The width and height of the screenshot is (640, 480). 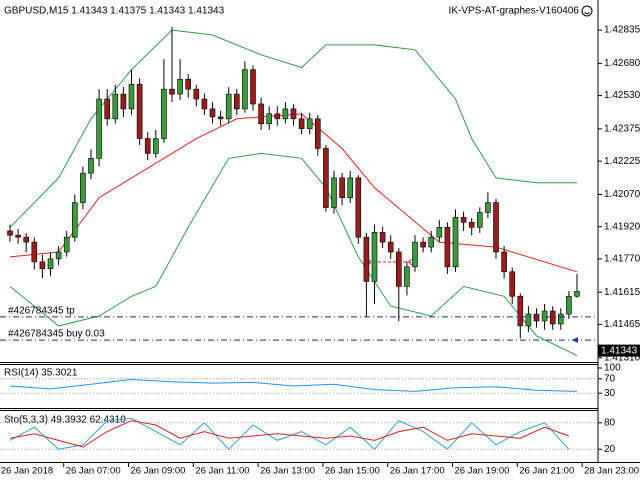 I want to click on x-tick-label: 26 Jan 07:00, so click(x=93, y=471).